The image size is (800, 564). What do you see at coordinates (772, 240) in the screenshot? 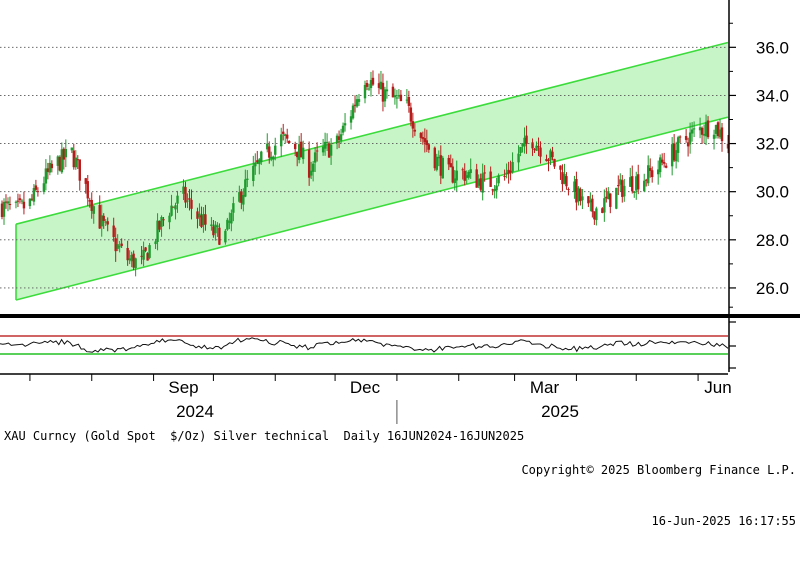
I see `y-tick-label: 28.0` at bounding box center [772, 240].